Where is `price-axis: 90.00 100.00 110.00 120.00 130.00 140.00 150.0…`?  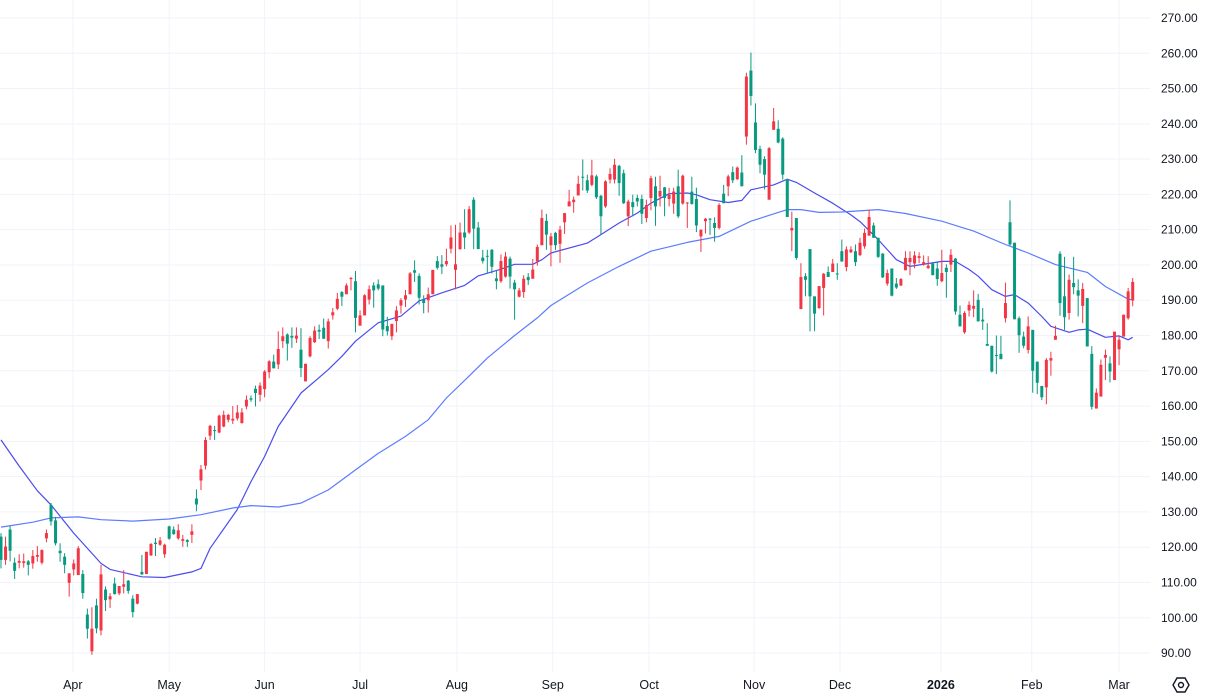 price-axis: 90.00 100.00 110.00 120.00 130.00 140.00 150.0… is located at coordinates (1179, 335).